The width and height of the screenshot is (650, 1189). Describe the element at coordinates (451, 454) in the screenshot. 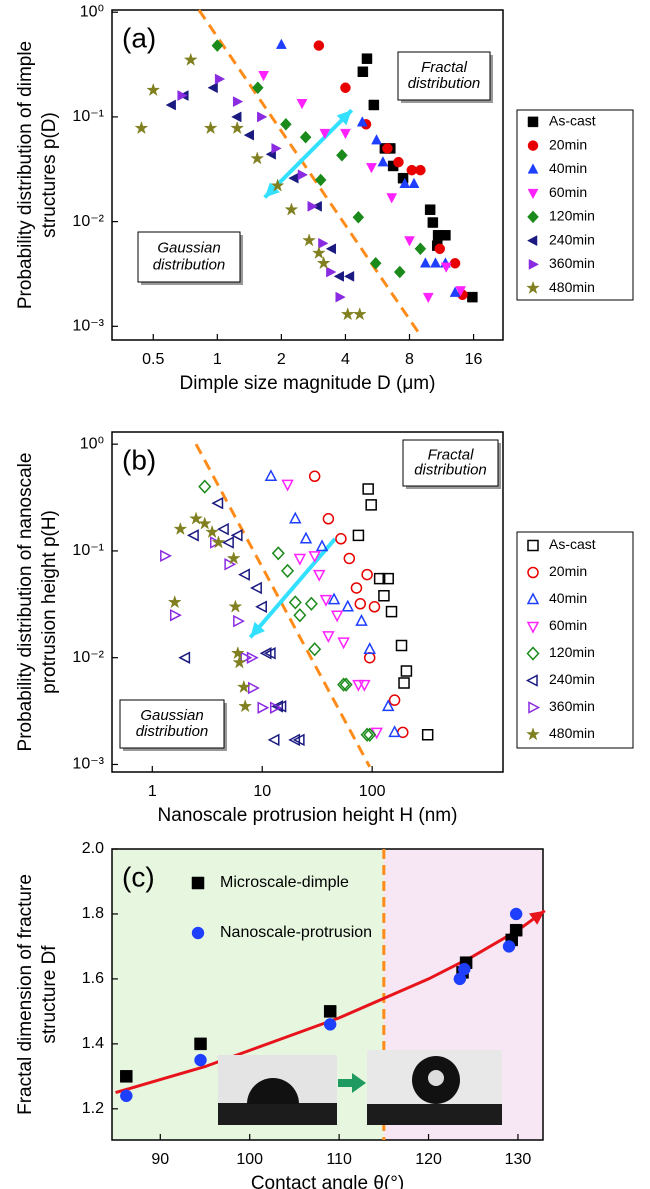

I see `annotation-text: Fractal` at that location.